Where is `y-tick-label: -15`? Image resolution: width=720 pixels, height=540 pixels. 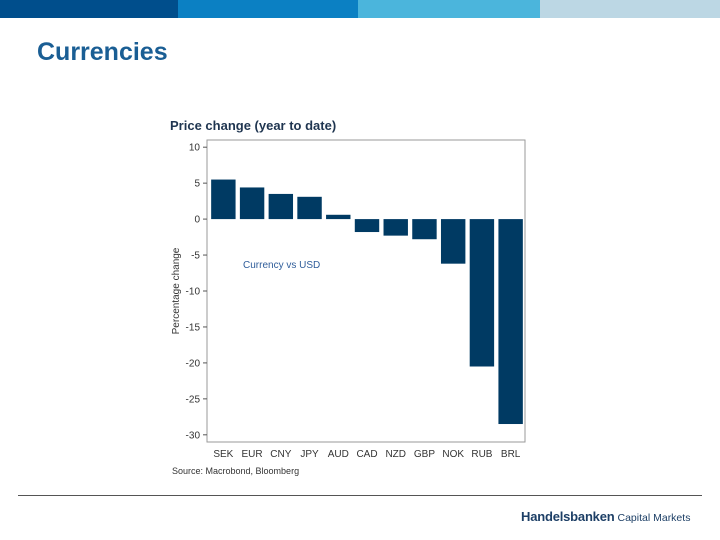 y-tick-label: -15 is located at coordinates (193, 327).